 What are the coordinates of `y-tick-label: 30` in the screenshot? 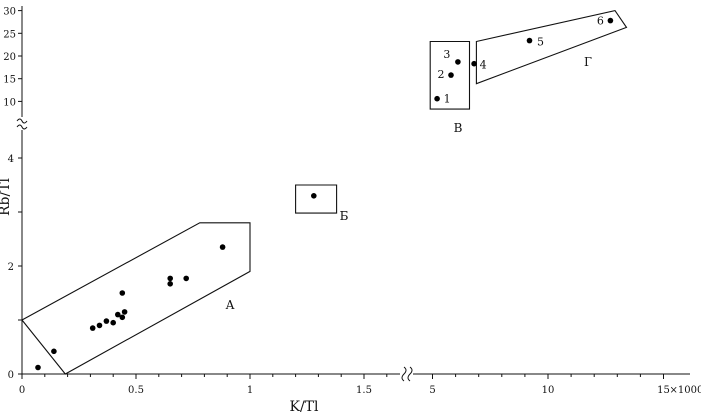 It's located at (9, 12).